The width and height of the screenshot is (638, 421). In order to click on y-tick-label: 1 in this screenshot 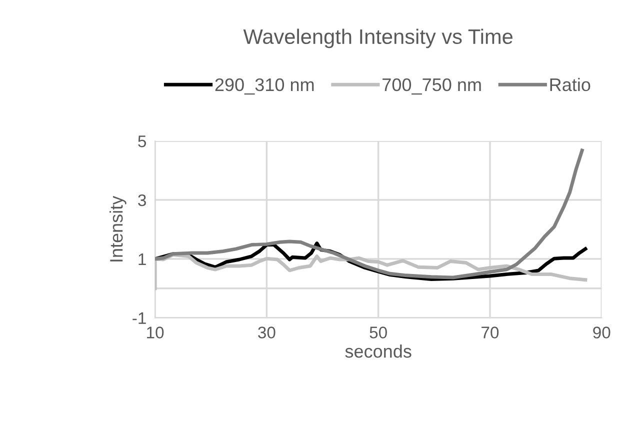, I will do `click(142, 259)`.